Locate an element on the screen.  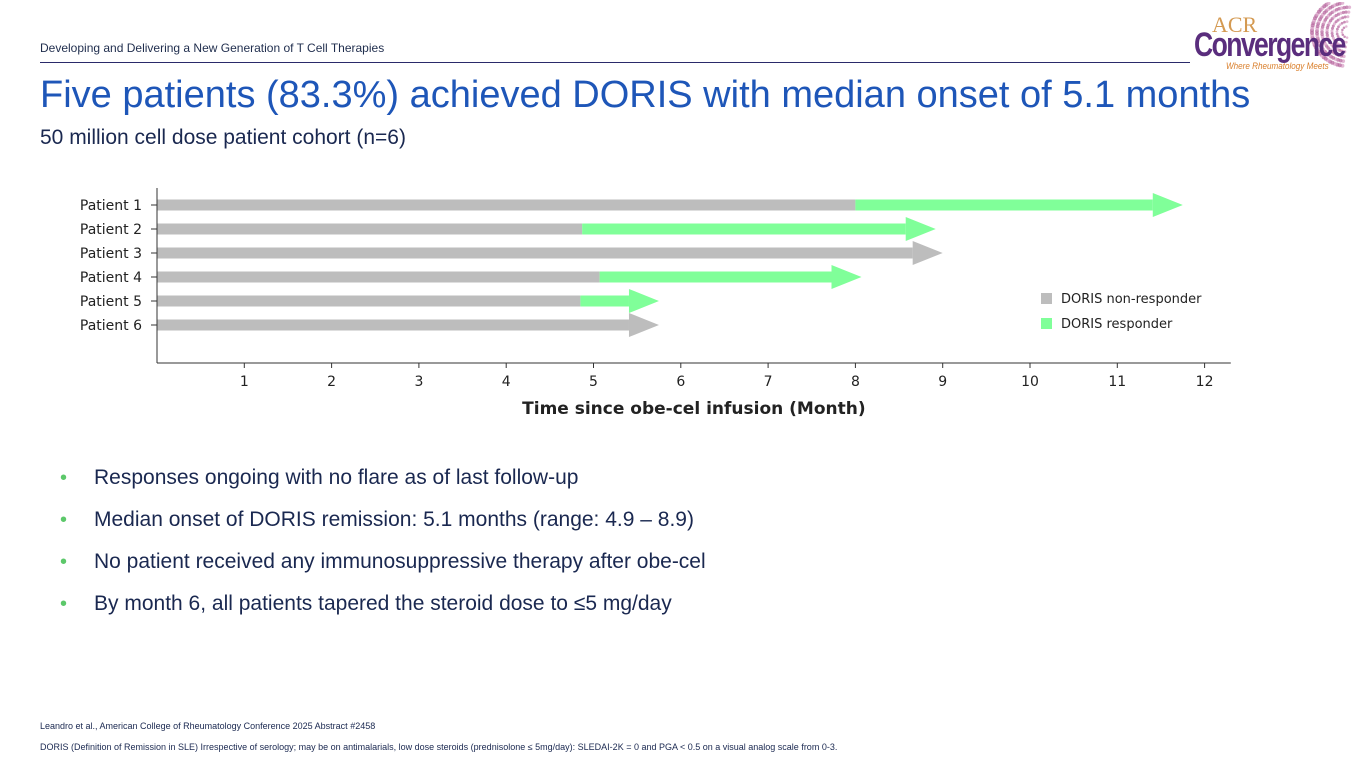
logo-acr-text: ACR is located at coordinates (1235, 24).